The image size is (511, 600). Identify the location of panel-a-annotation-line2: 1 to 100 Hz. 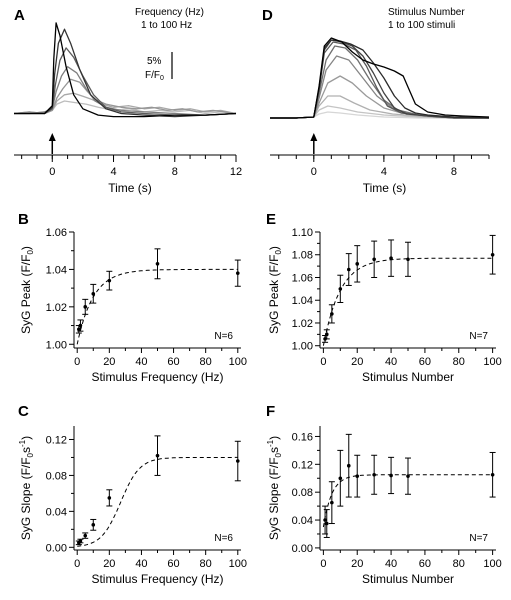
(166, 25).